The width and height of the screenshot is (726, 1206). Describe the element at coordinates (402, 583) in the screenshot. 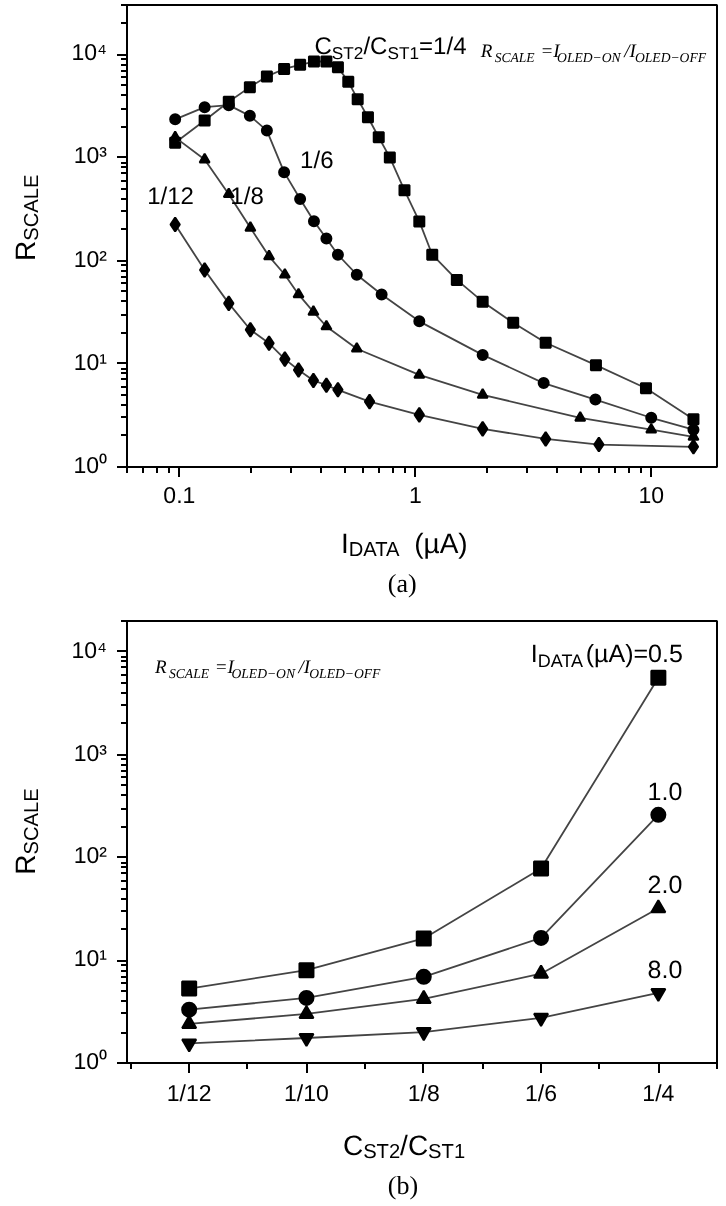

I see `text: (a)` at that location.